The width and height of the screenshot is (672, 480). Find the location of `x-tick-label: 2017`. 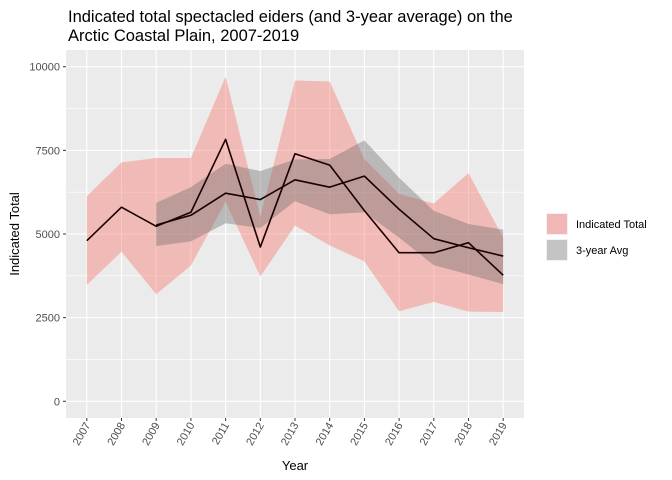

x-tick-label: 2017 is located at coordinates (429, 434).